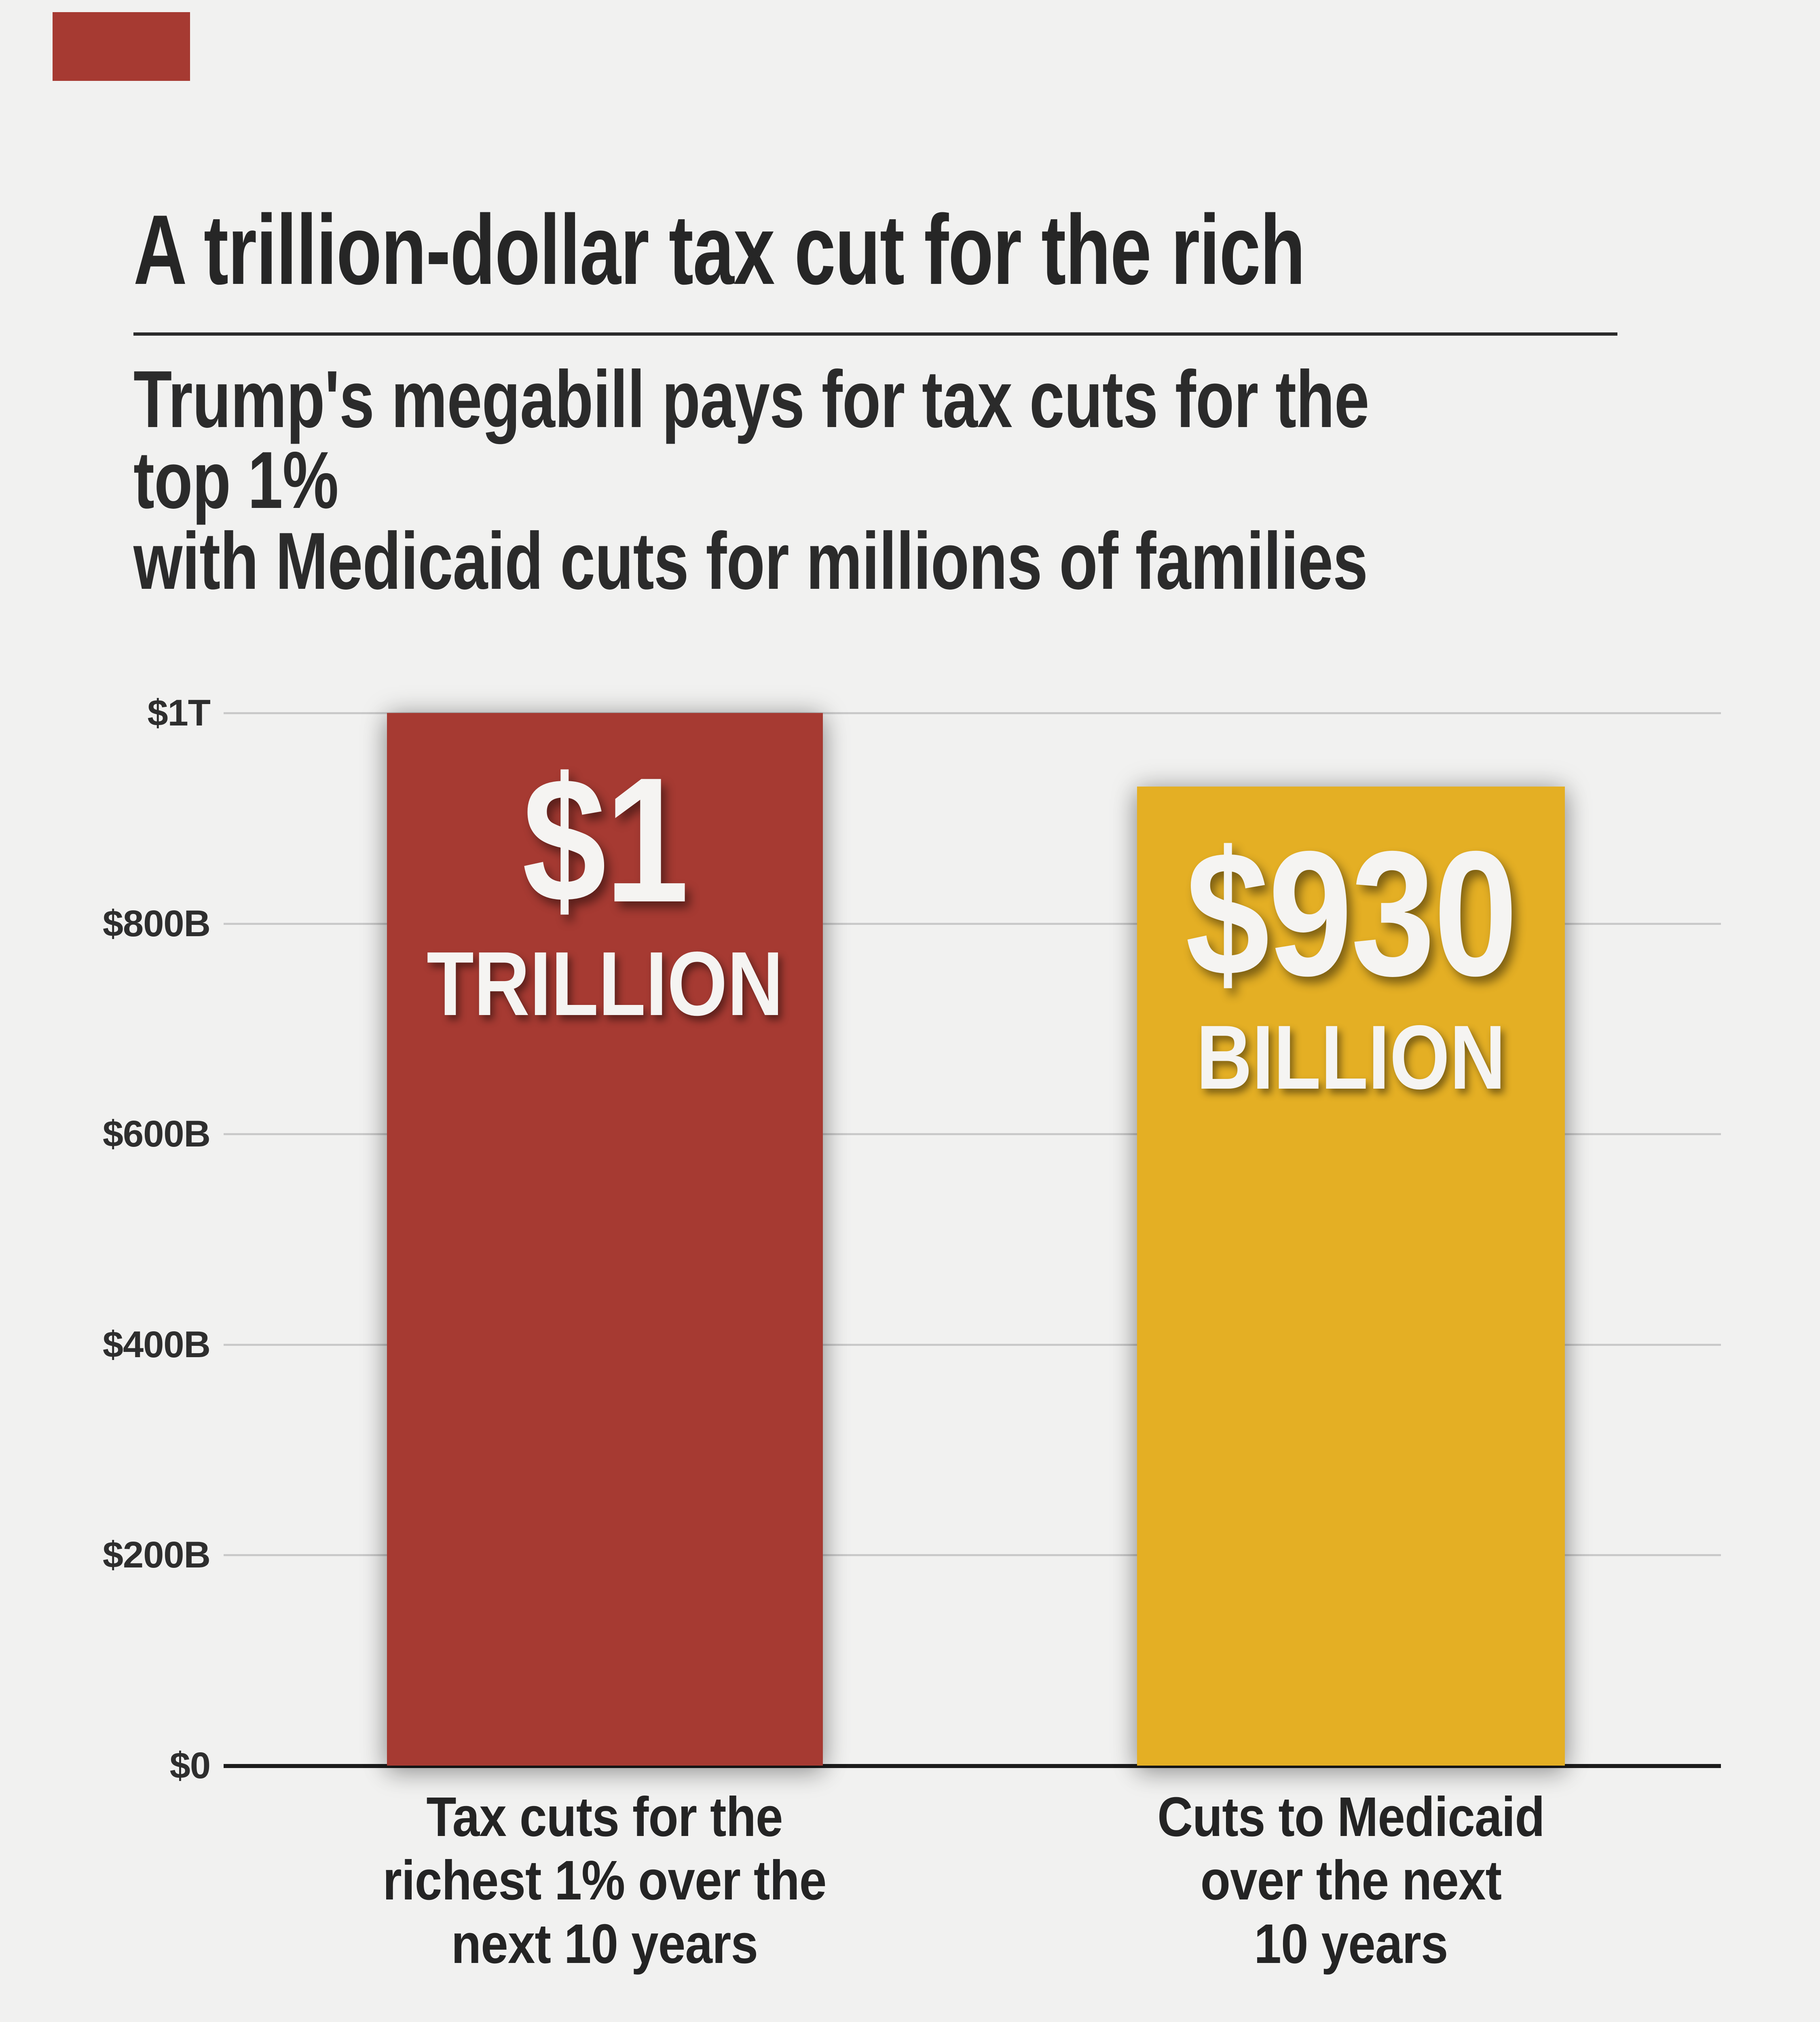 Image resolution: width=1820 pixels, height=2022 pixels. I want to click on bar-value-label: $930, so click(1351, 913).